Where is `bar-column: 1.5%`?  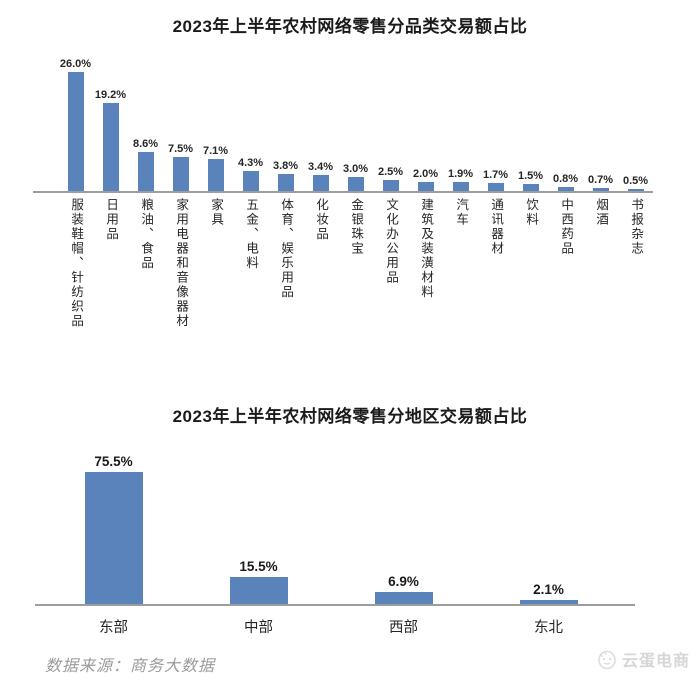 bar-column: 1.5% is located at coordinates (530, 119).